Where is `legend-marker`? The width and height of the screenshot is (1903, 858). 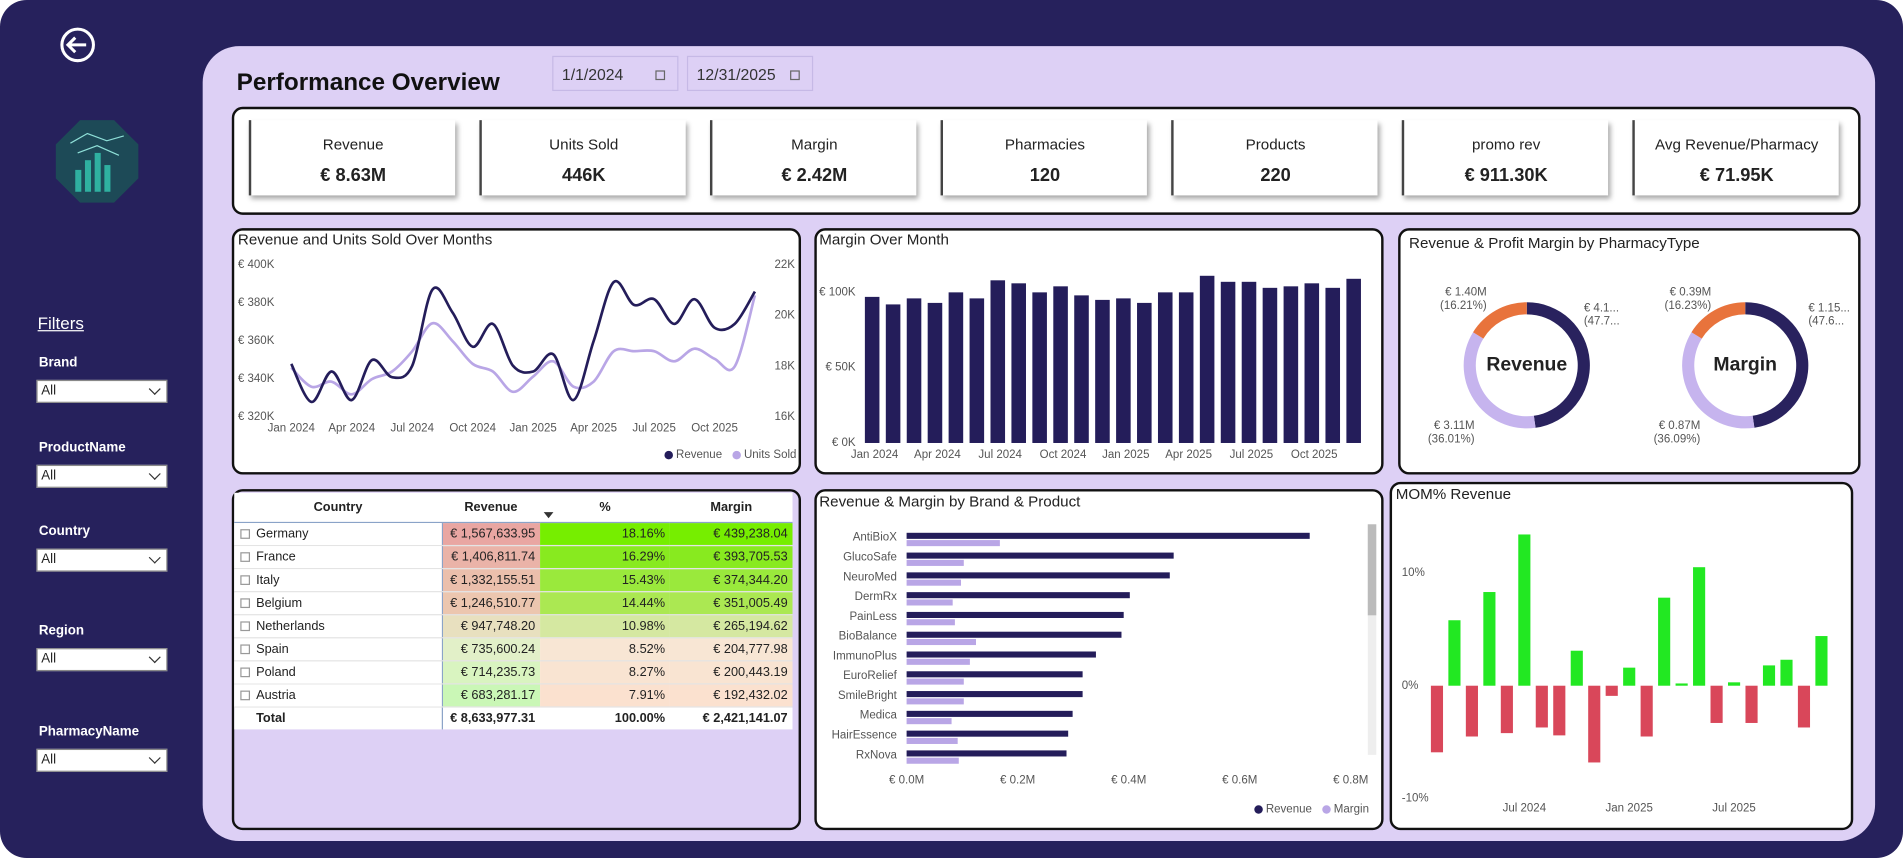
legend-marker is located at coordinates (668, 455).